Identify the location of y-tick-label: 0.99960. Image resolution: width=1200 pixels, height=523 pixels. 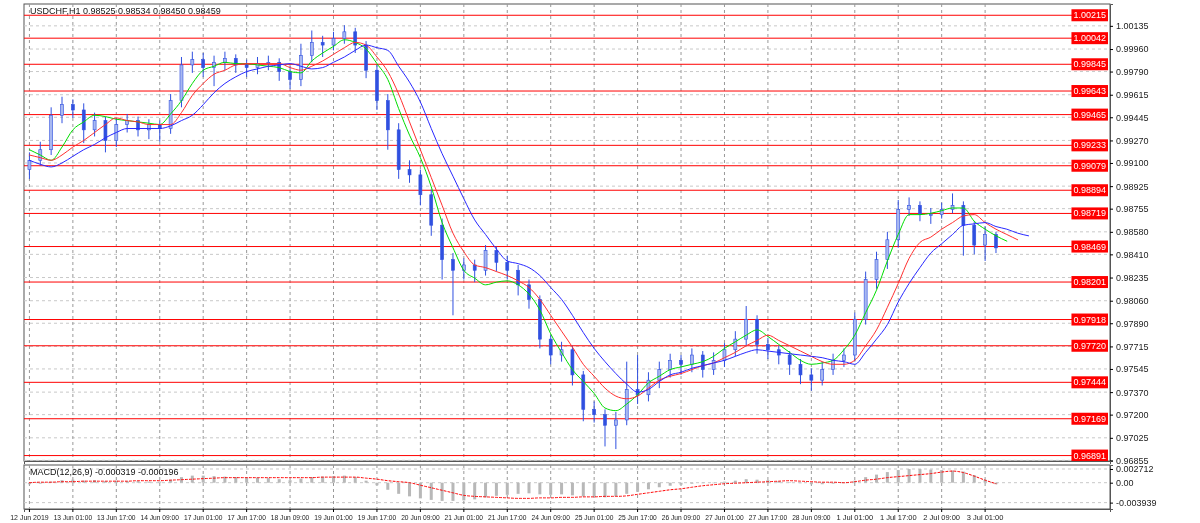
(1132, 49).